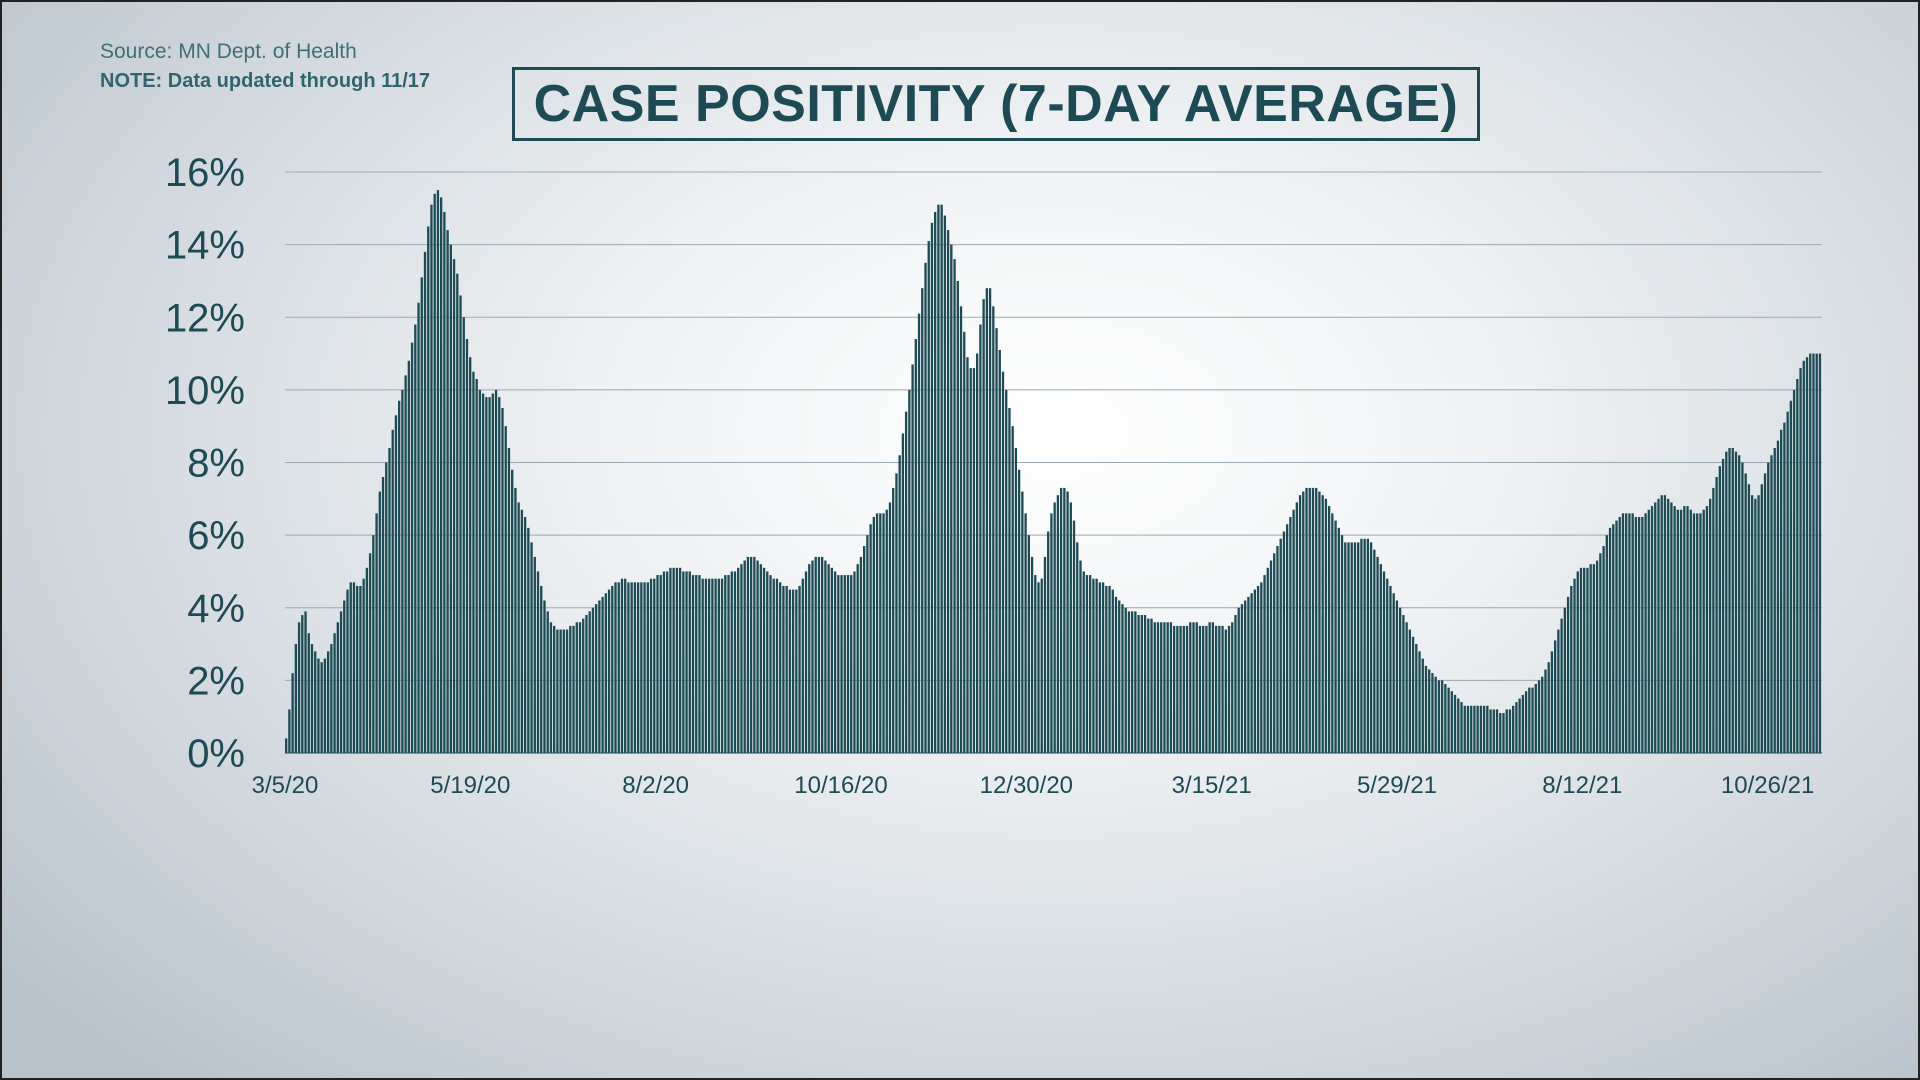 The width and height of the screenshot is (1920, 1080). What do you see at coordinates (265, 81) in the screenshot?
I see `data-update-note: NOTE: Data updated through 11/17` at bounding box center [265, 81].